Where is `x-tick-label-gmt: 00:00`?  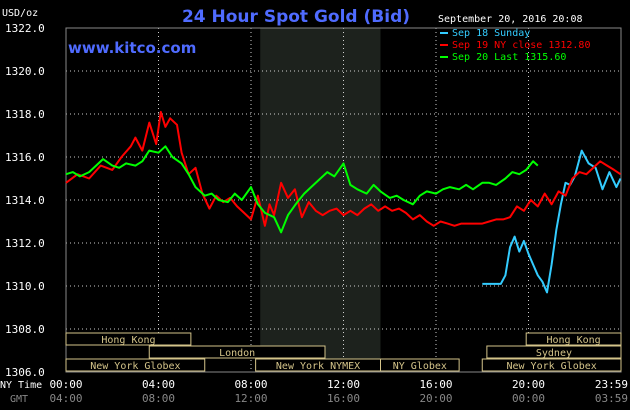
x-tick-label-gmt: 00:00 is located at coordinates (528, 398).